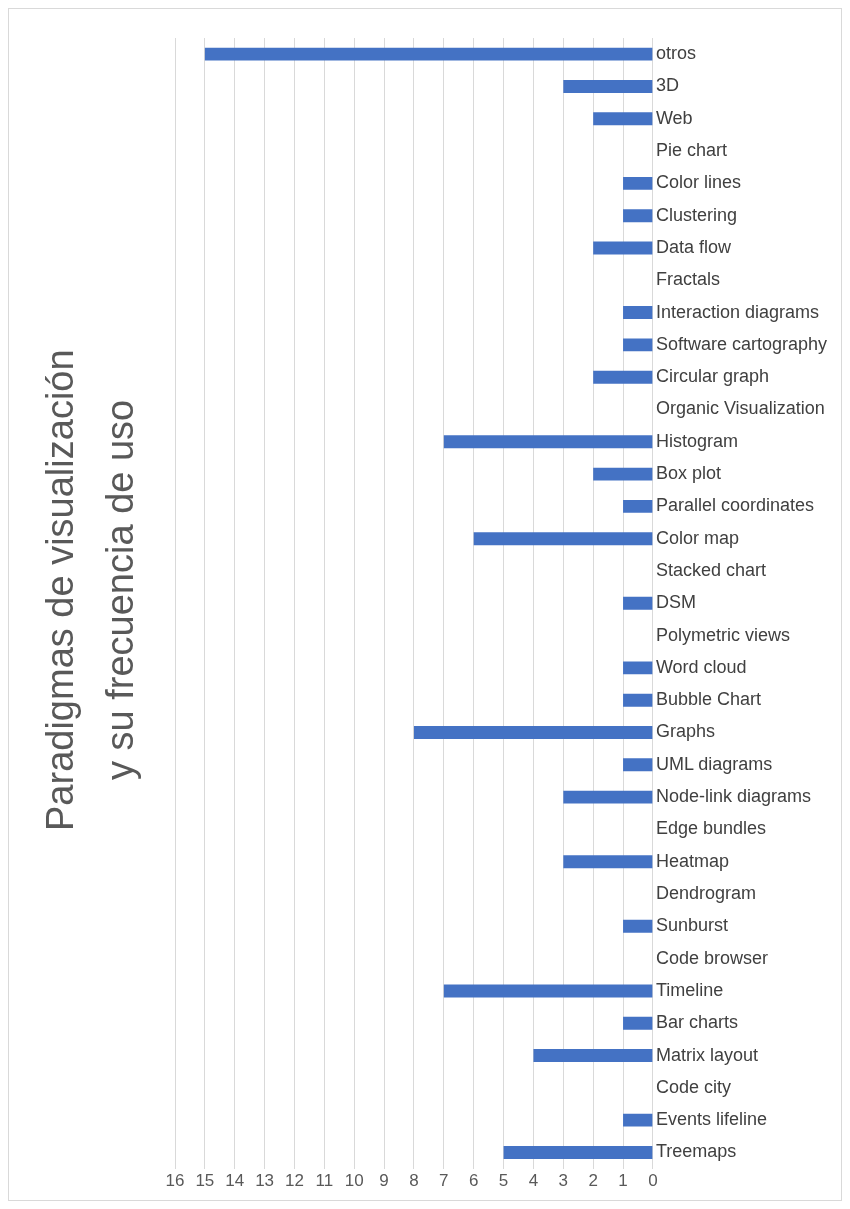  What do you see at coordinates (235, 1181) in the screenshot?
I see `x-tick-label: 14` at bounding box center [235, 1181].